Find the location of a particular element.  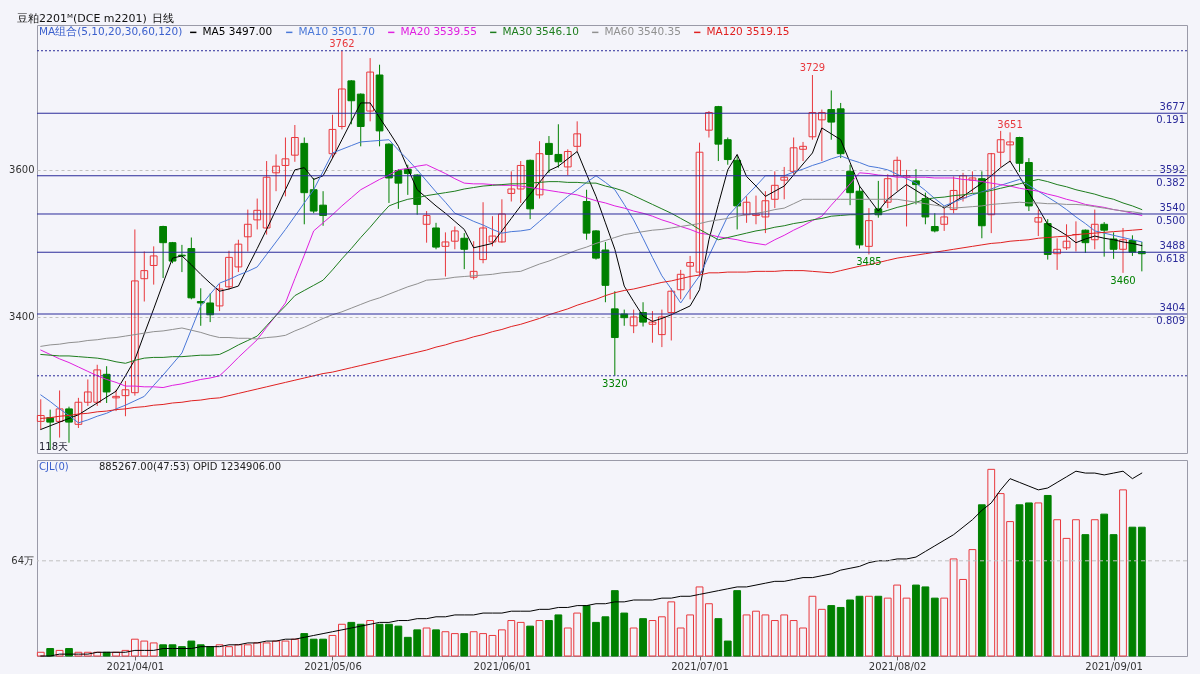

x-tick-label: 2021/09/01 is located at coordinates (1114, 666).